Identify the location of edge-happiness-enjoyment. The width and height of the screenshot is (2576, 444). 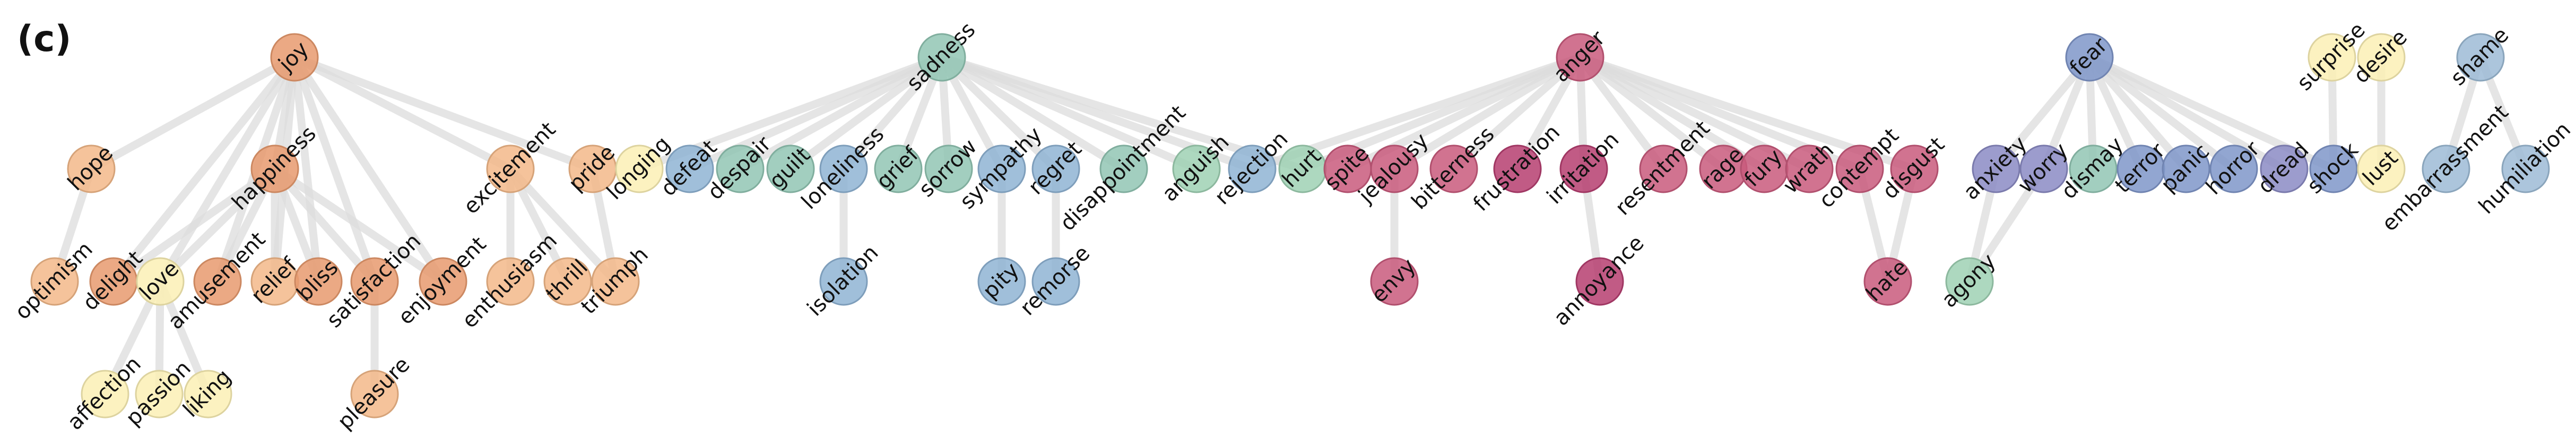
(359, 225).